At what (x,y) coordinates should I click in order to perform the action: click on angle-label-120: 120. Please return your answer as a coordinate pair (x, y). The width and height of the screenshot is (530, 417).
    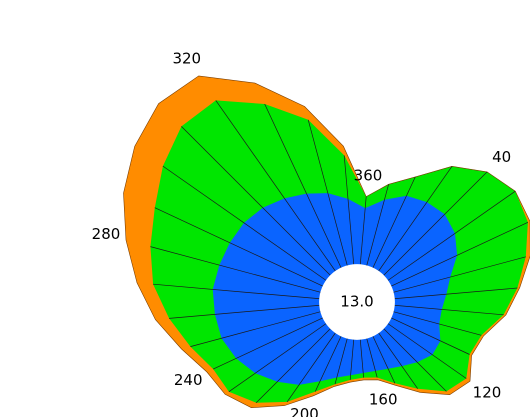
    Looking at the image, I should click on (487, 393).